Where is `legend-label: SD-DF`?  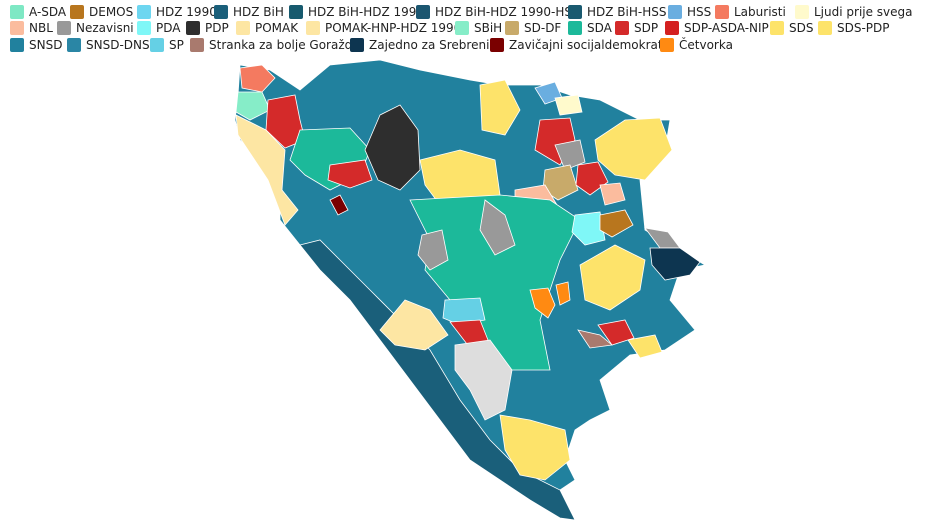 legend-label: SD-DF is located at coordinates (543, 28).